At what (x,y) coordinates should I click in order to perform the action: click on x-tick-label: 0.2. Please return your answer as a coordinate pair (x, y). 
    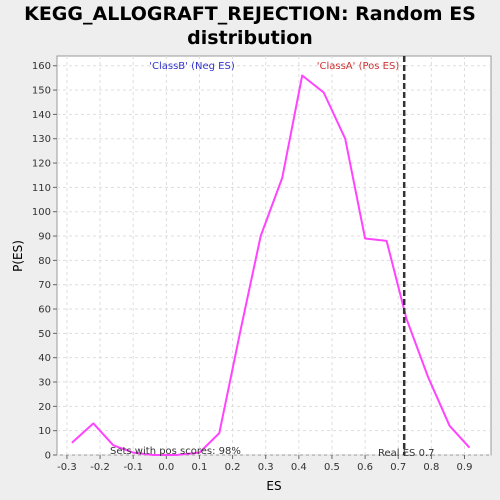
    Looking at the image, I should click on (233, 467).